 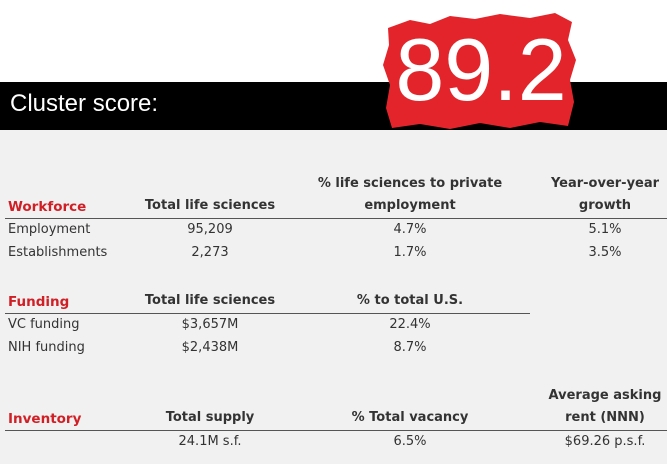 What do you see at coordinates (605, 194) in the screenshot?
I see `column-header: Year-over-year growth` at bounding box center [605, 194].